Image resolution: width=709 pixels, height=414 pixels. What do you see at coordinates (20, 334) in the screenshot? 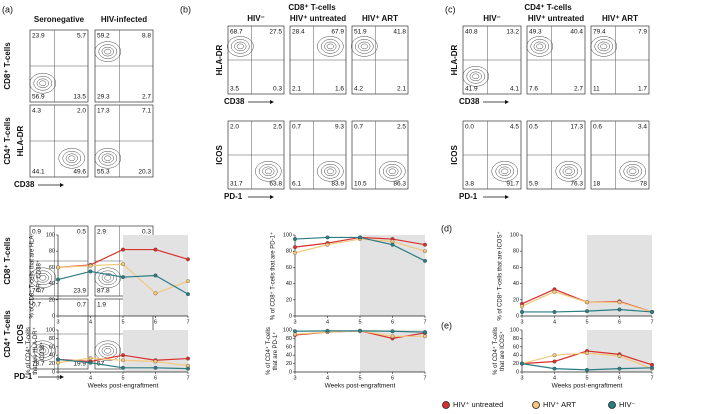
I see `y-marker: ICOS` at bounding box center [20, 334].